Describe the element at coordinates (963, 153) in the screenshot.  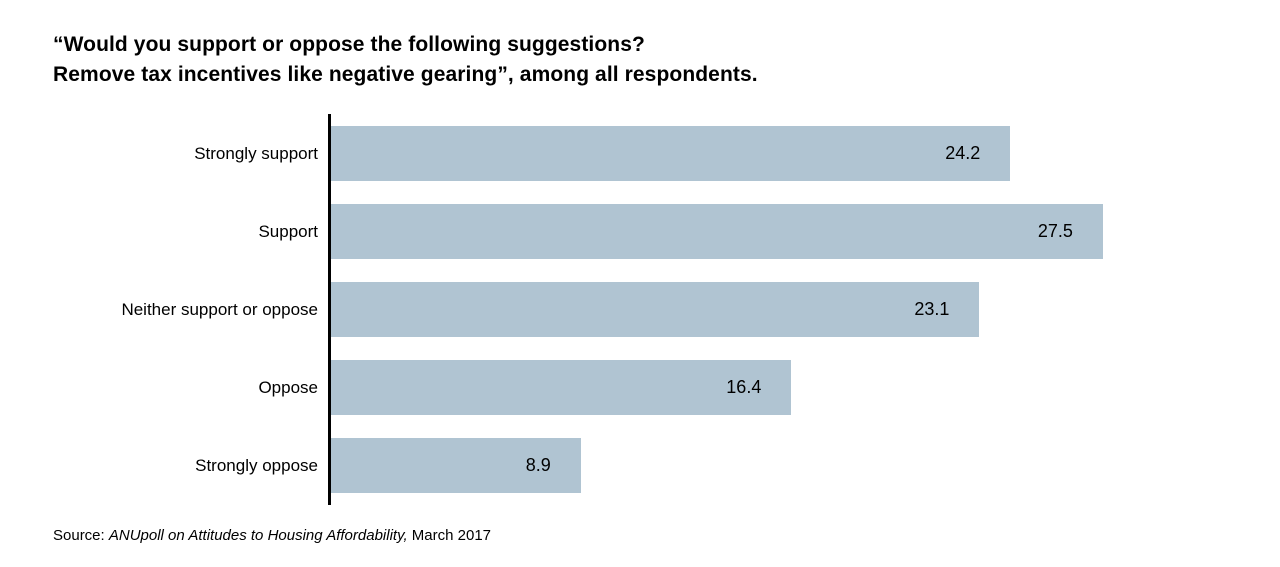
I see `value-label-strongly-support: 24.2` at that location.